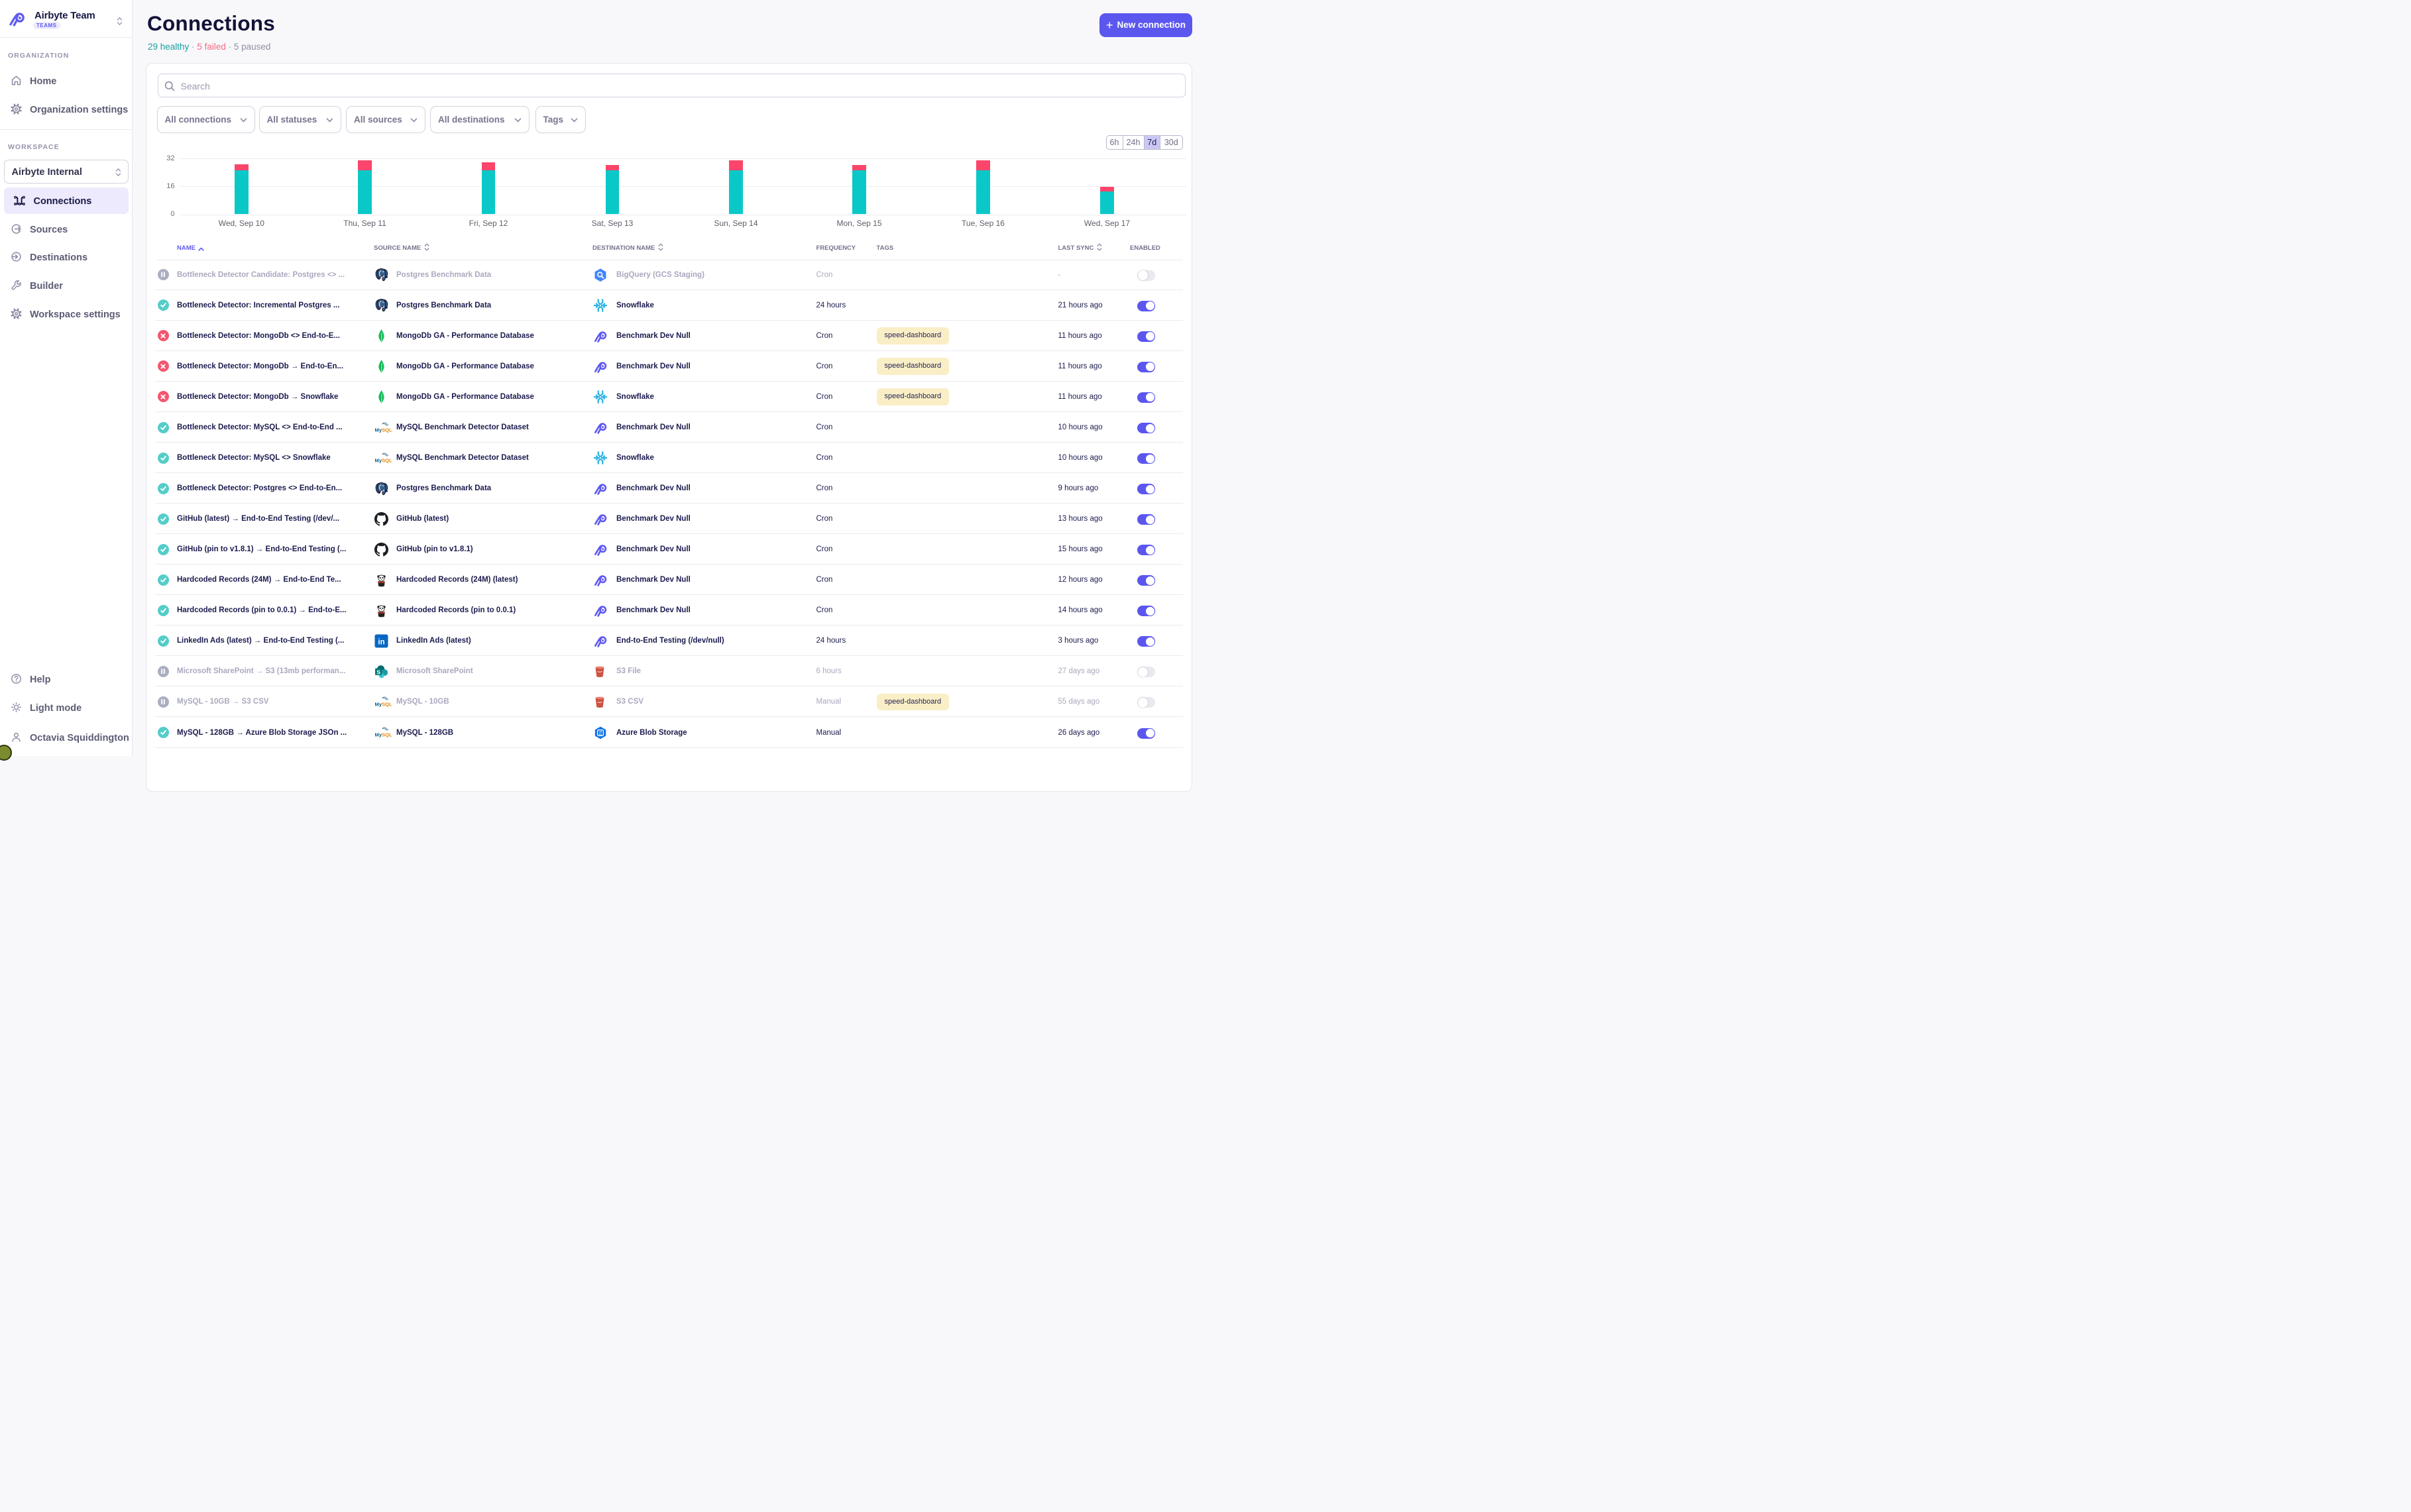 The width and height of the screenshot is (2411, 1512). What do you see at coordinates (599, 731) in the screenshot?
I see `svg-text: 10` at bounding box center [599, 731].